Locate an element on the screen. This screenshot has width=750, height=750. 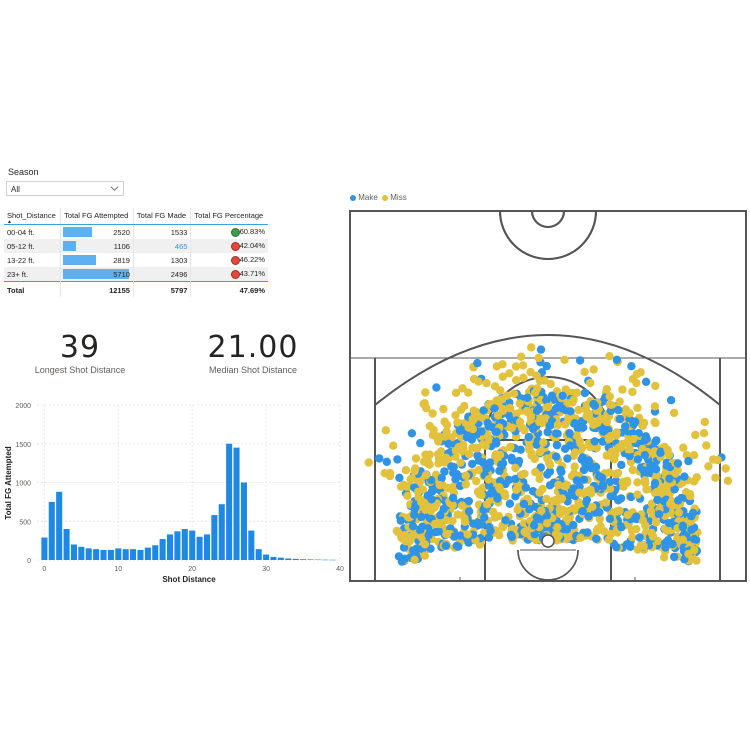
table-row: 23+ ft. 5710 2496 43.71% is located at coordinates (136, 274).